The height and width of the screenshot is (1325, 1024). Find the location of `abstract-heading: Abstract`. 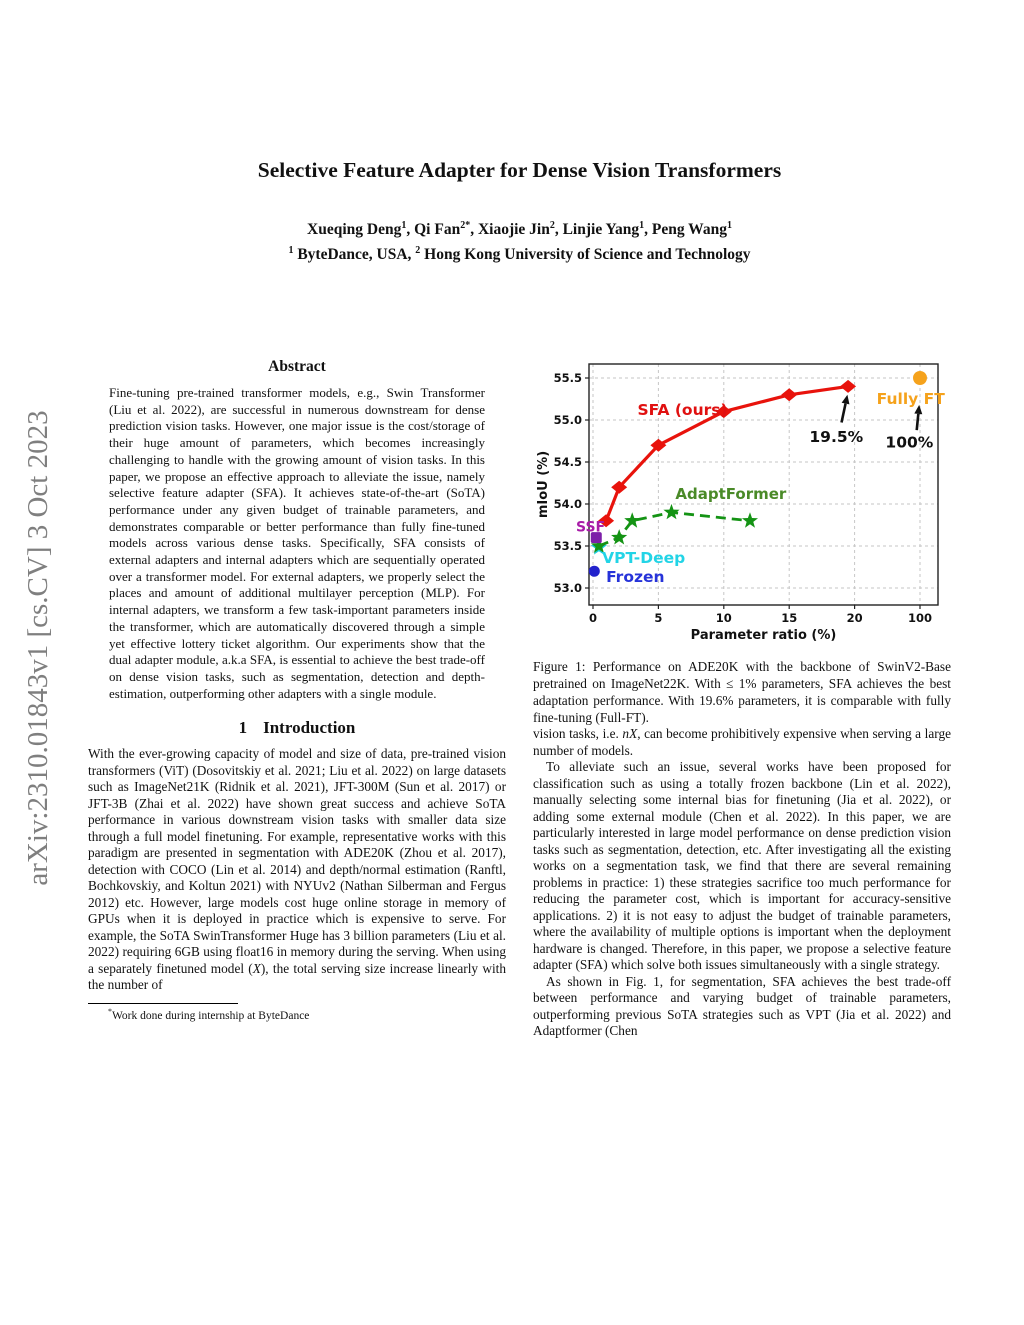

abstract-heading: Abstract is located at coordinates (297, 366).